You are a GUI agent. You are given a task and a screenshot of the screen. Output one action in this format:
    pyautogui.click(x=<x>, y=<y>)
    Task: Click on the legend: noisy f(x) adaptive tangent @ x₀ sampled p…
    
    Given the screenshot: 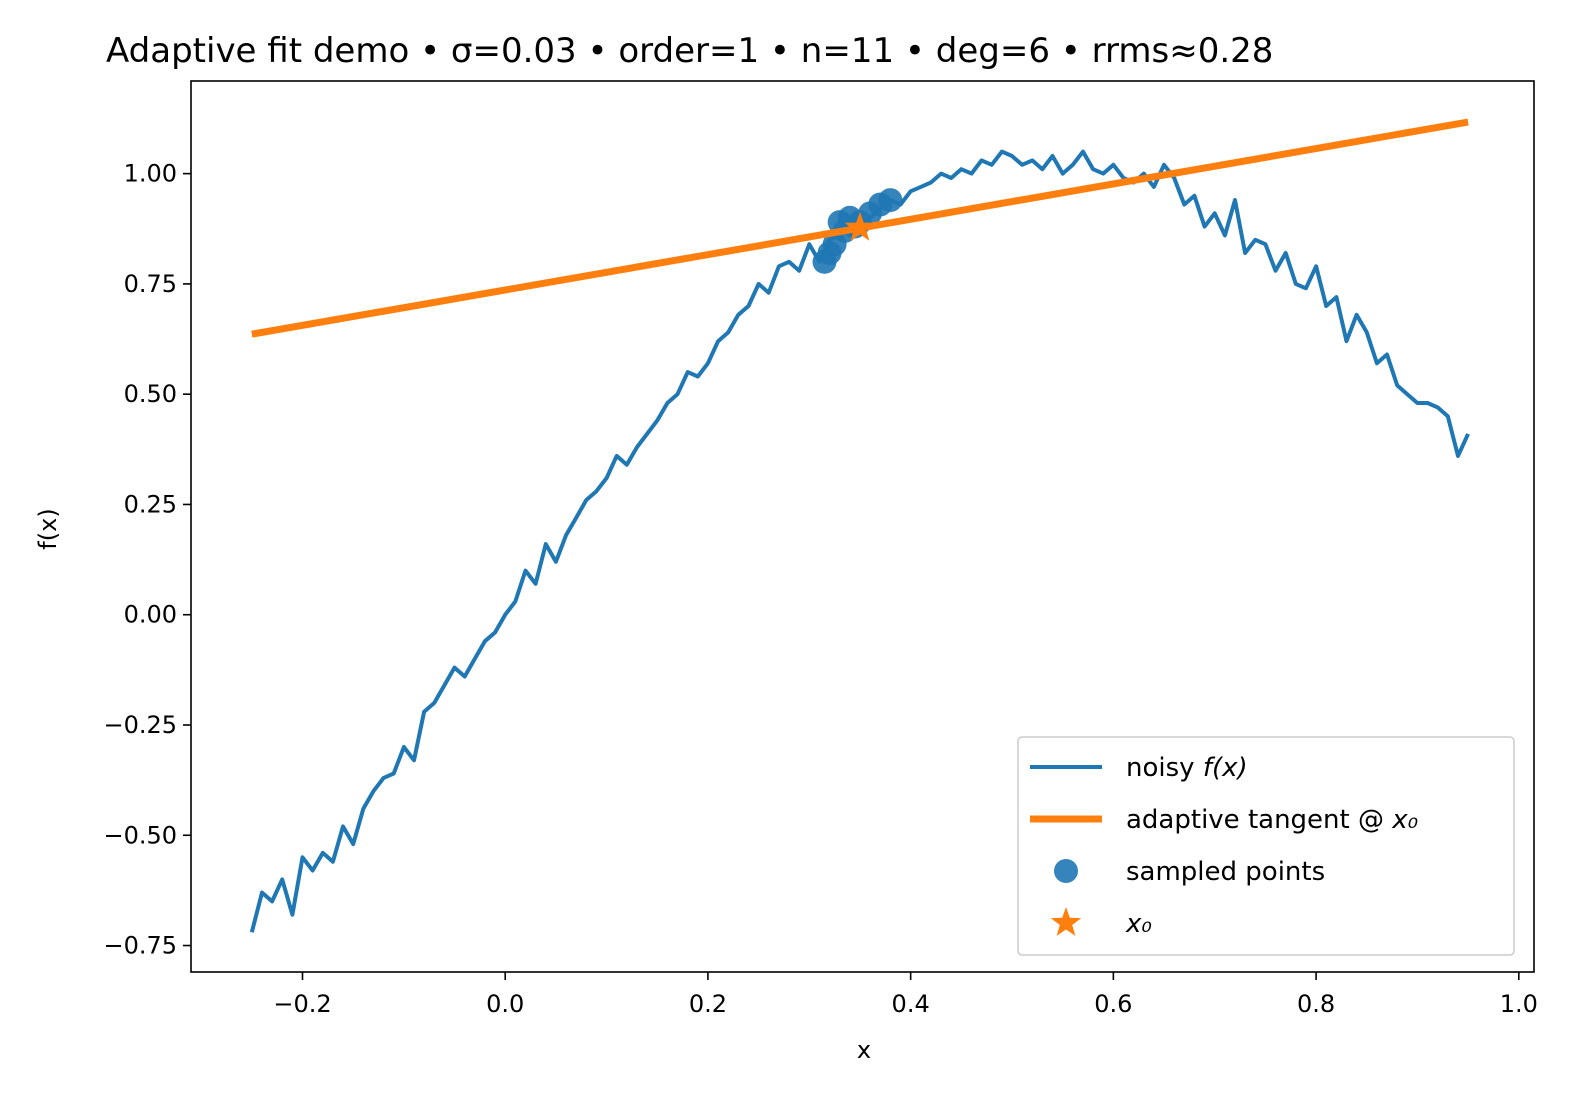 What is the action you would take?
    pyautogui.click(x=1266, y=846)
    